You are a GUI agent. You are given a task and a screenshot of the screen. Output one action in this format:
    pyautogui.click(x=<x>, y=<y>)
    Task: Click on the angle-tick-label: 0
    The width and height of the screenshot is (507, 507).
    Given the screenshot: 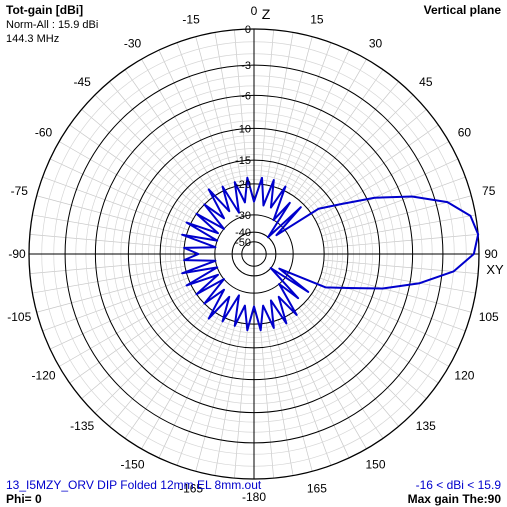 What is the action you would take?
    pyautogui.click(x=254, y=11)
    